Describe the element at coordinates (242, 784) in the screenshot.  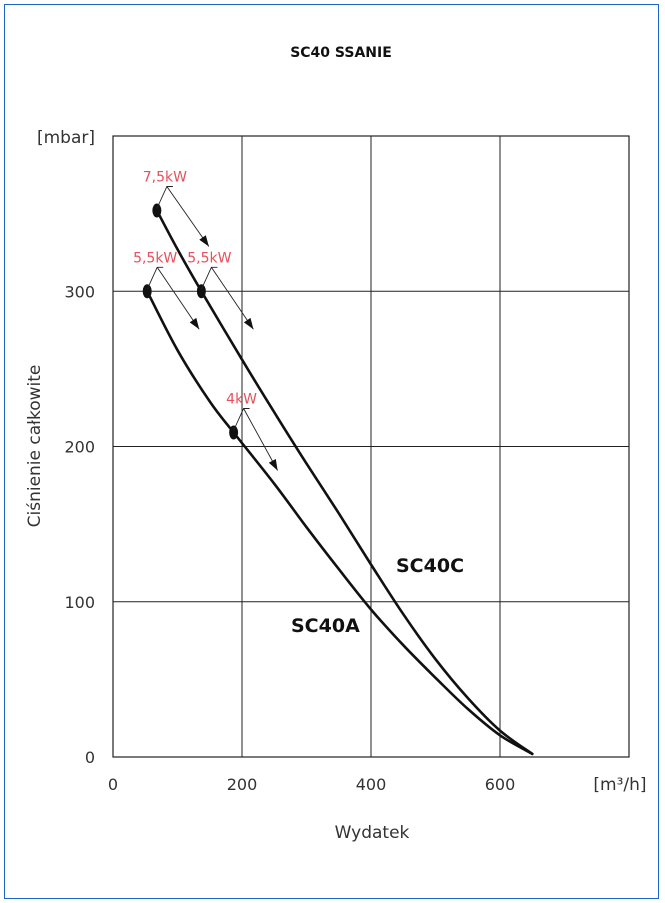
I see `x-tick-label: 200` at that location.